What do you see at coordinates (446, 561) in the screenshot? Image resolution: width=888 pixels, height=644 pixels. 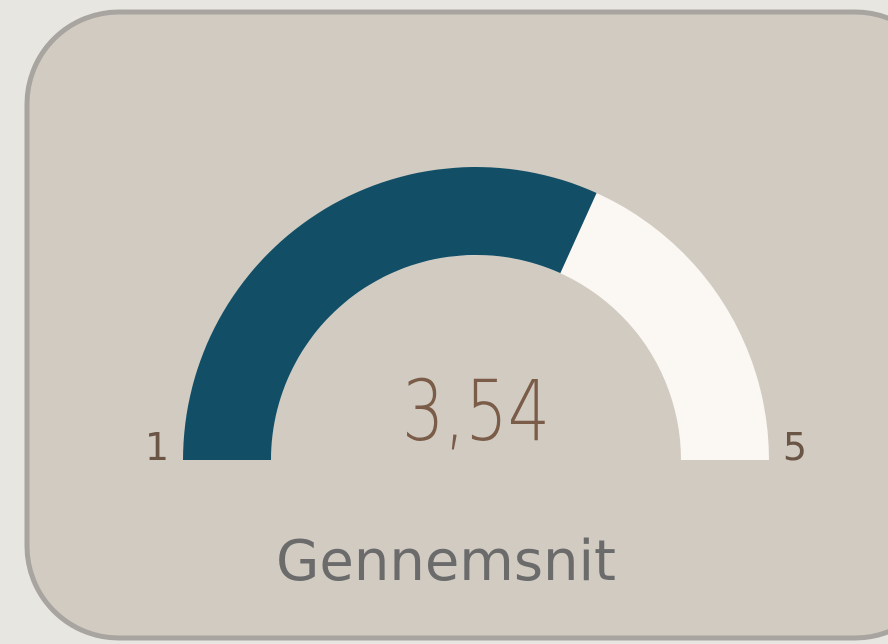 I see `gauge-title: Gennemsnit` at bounding box center [446, 561].